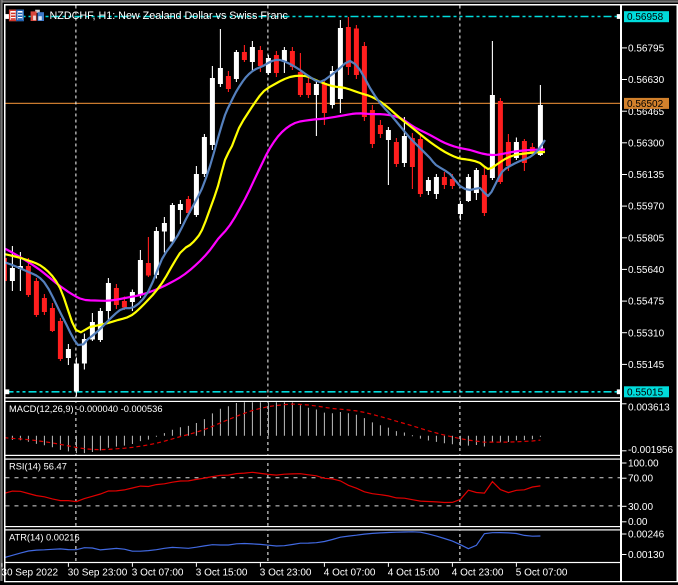 The height and width of the screenshot is (585, 678). Describe the element at coordinates (645, 104) in the screenshot. I see `svg-text: 0.56502` at that location.